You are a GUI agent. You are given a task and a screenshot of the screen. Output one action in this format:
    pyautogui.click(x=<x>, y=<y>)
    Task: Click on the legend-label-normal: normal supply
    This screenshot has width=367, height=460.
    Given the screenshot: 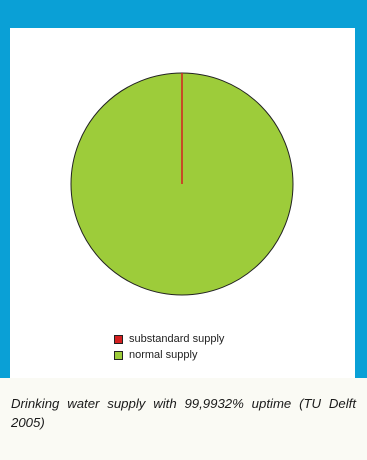 What is the action you would take?
    pyautogui.click(x=163, y=355)
    